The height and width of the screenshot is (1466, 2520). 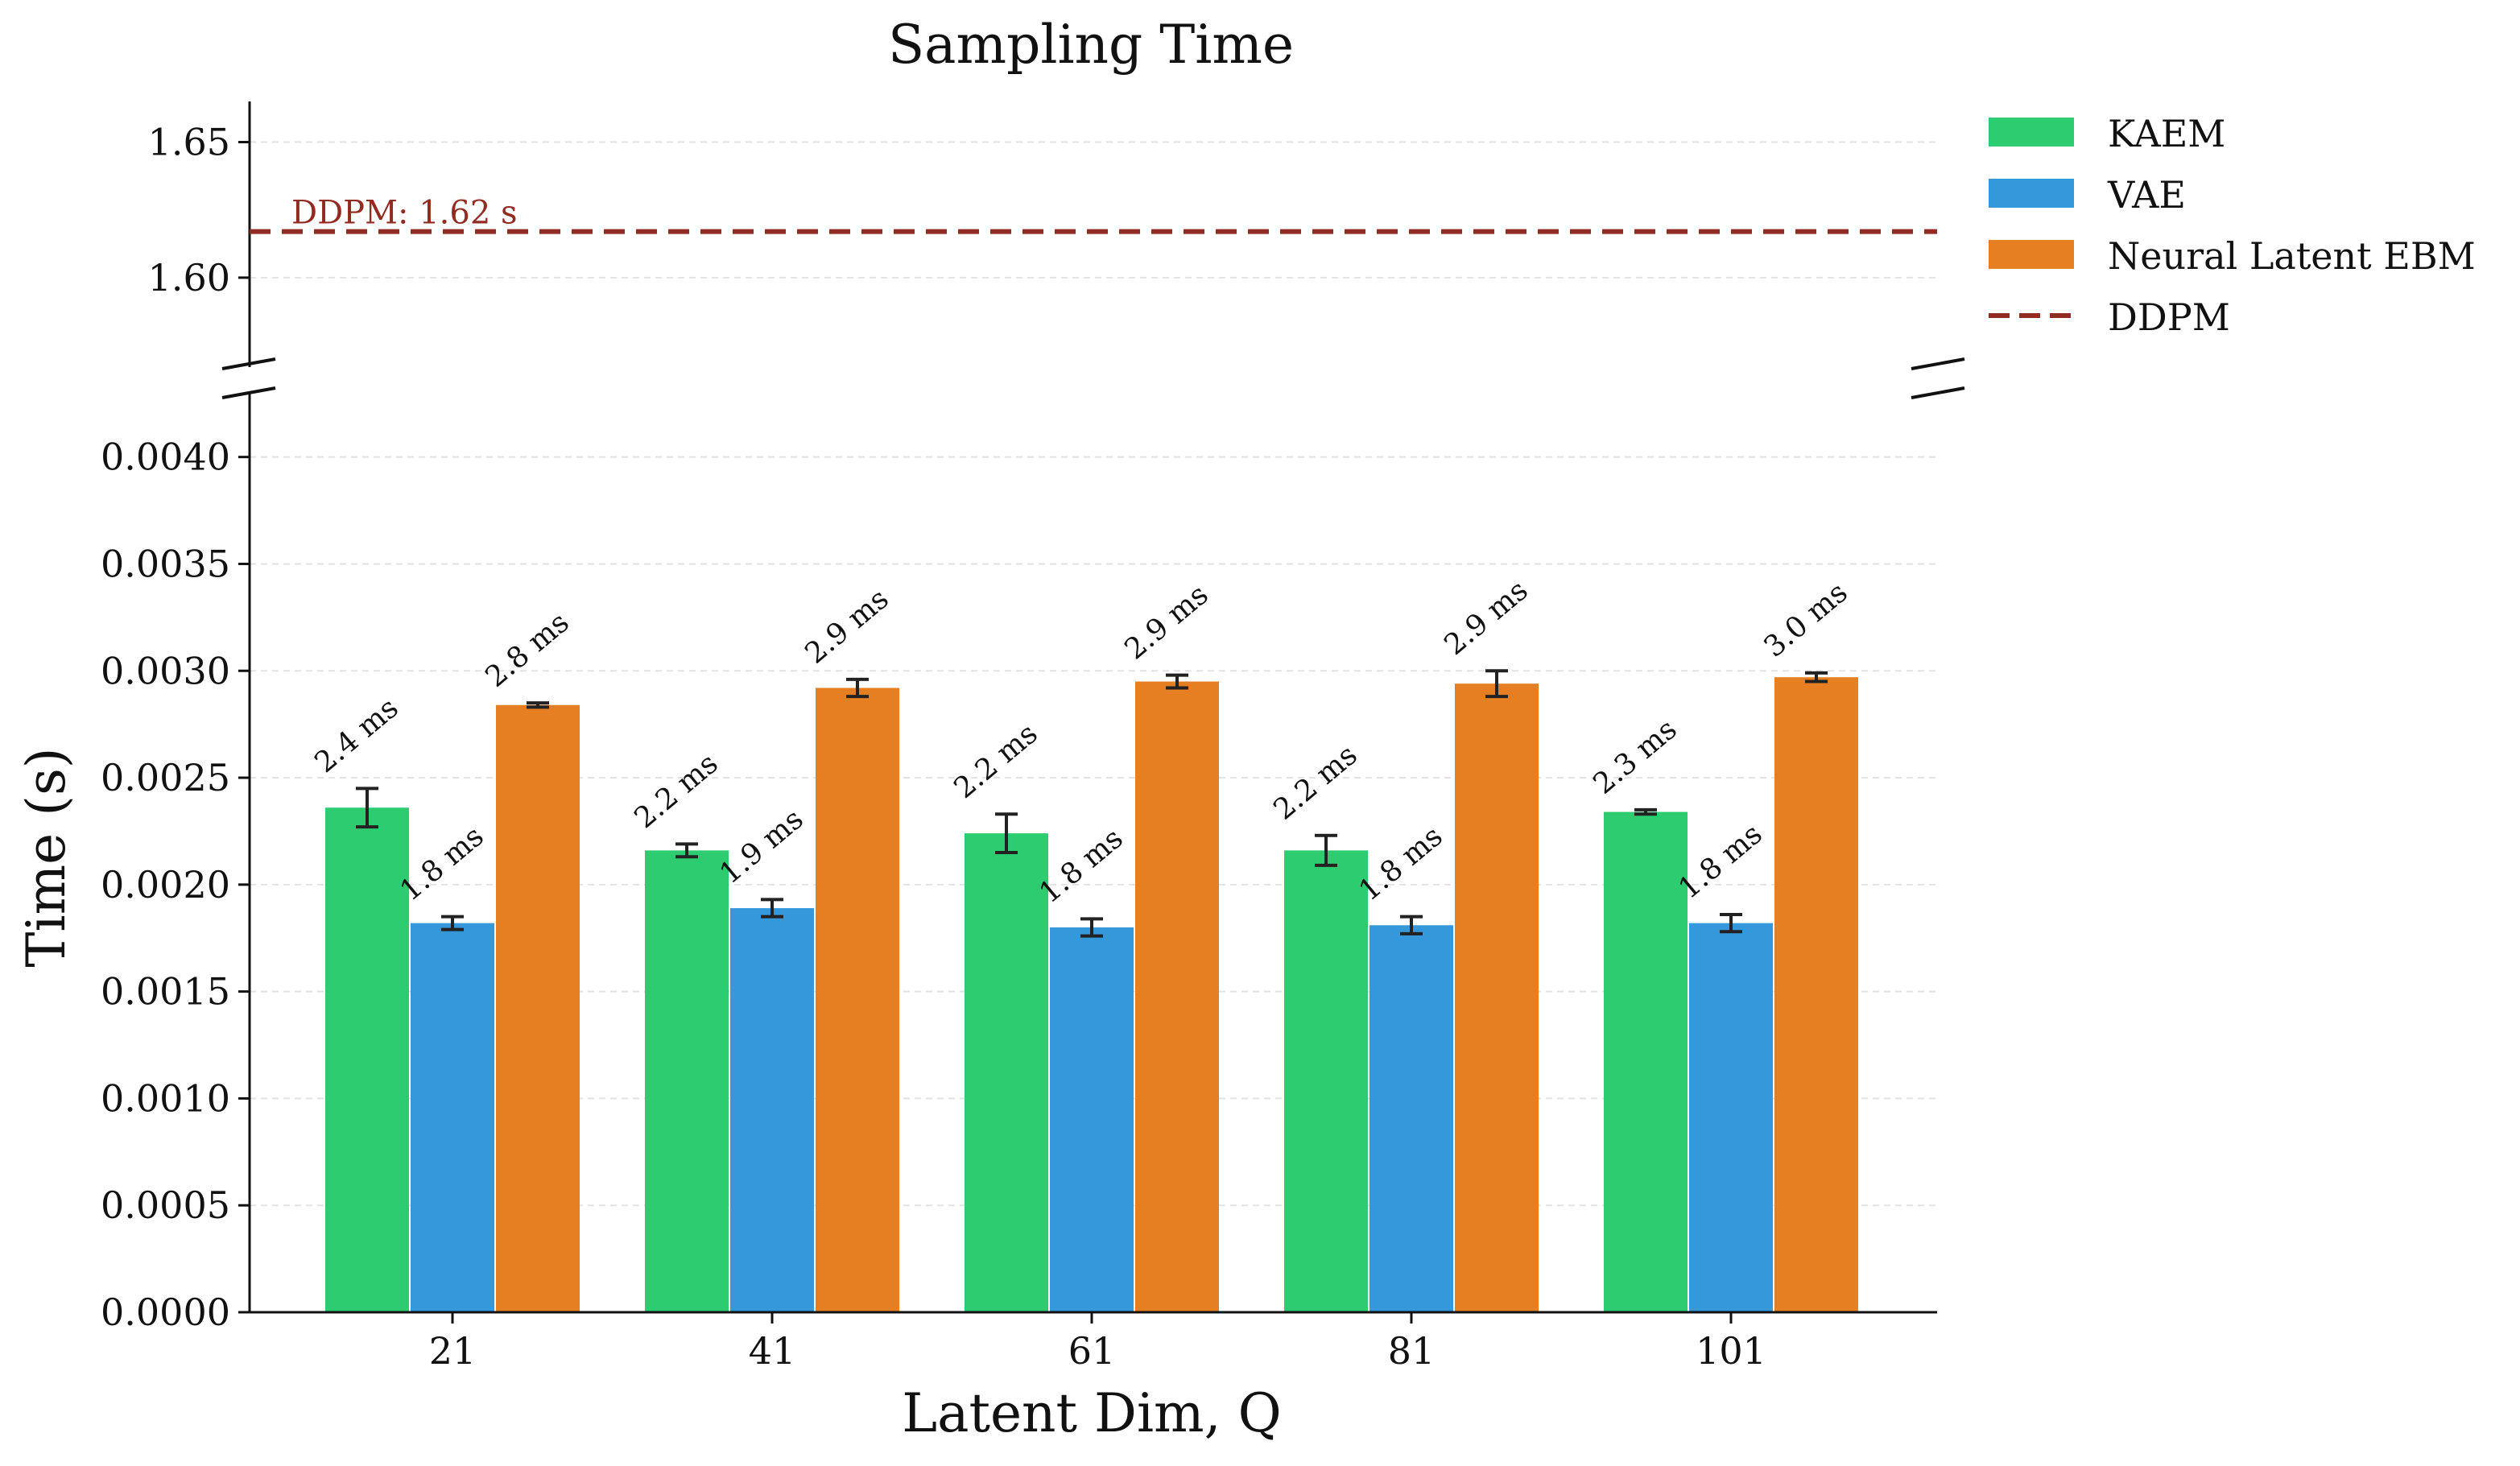 I want to click on chart-title: Sampling Time, so click(x=1091, y=45).